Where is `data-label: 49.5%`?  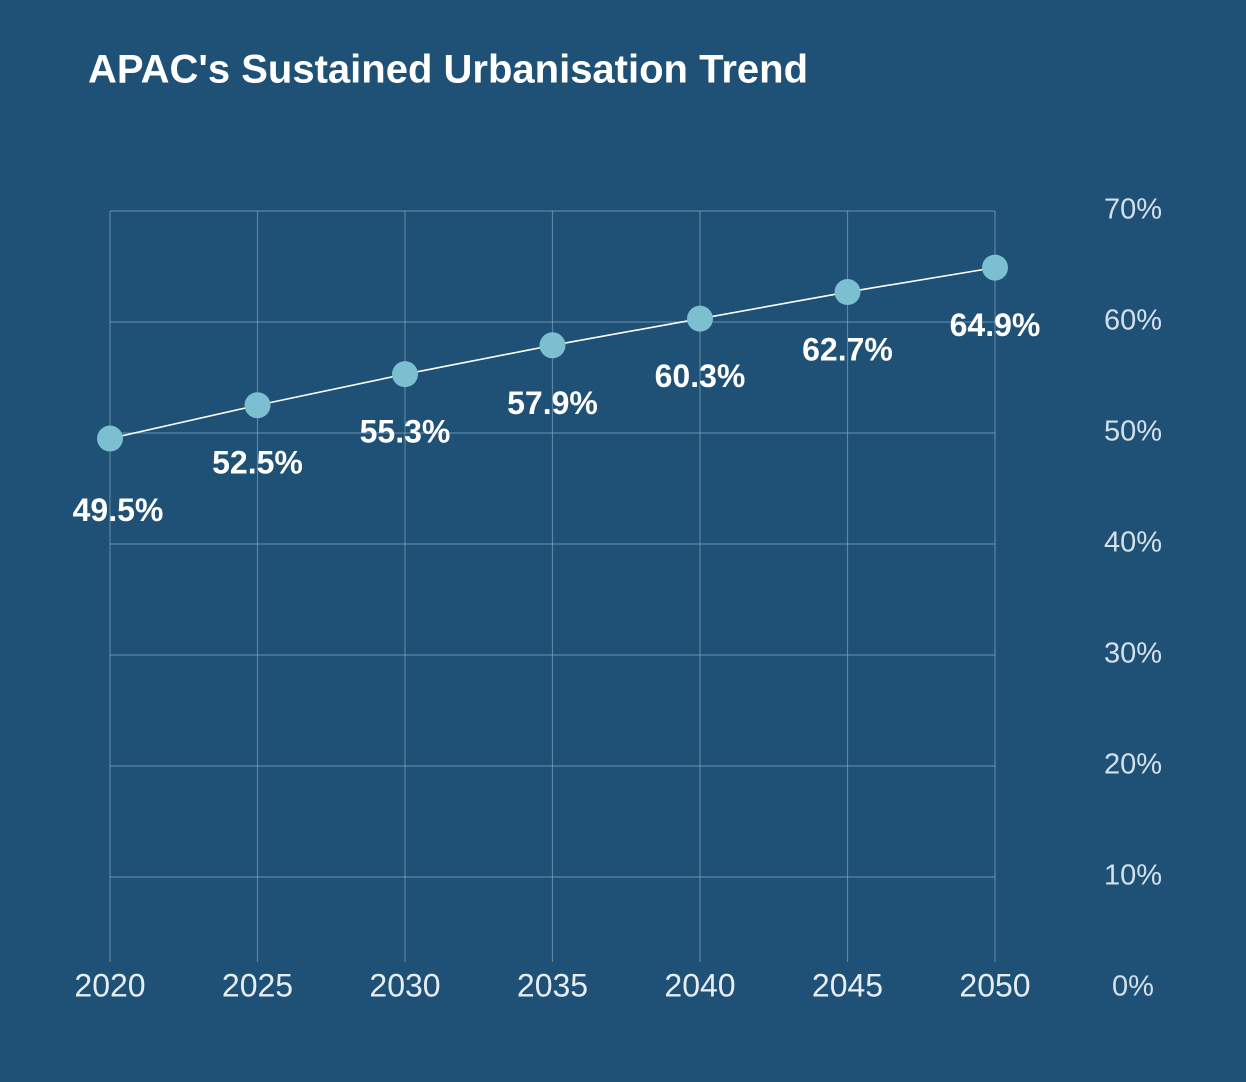
data-label: 49.5% is located at coordinates (118, 510).